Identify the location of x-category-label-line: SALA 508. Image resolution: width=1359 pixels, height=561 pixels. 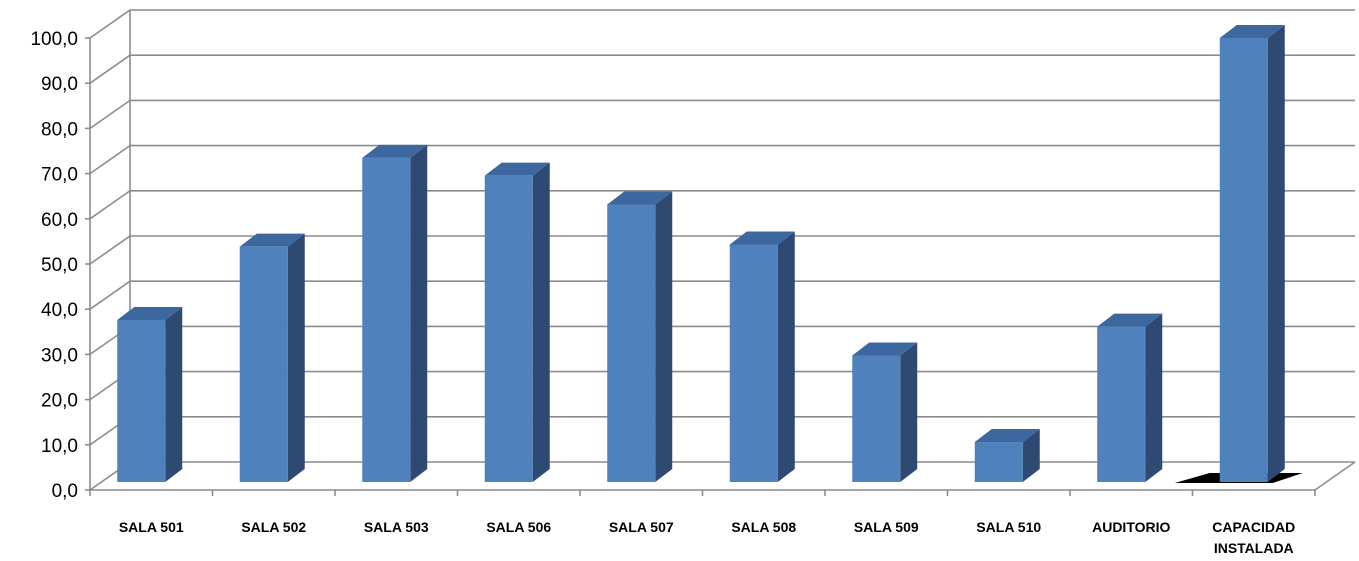
(763, 527).